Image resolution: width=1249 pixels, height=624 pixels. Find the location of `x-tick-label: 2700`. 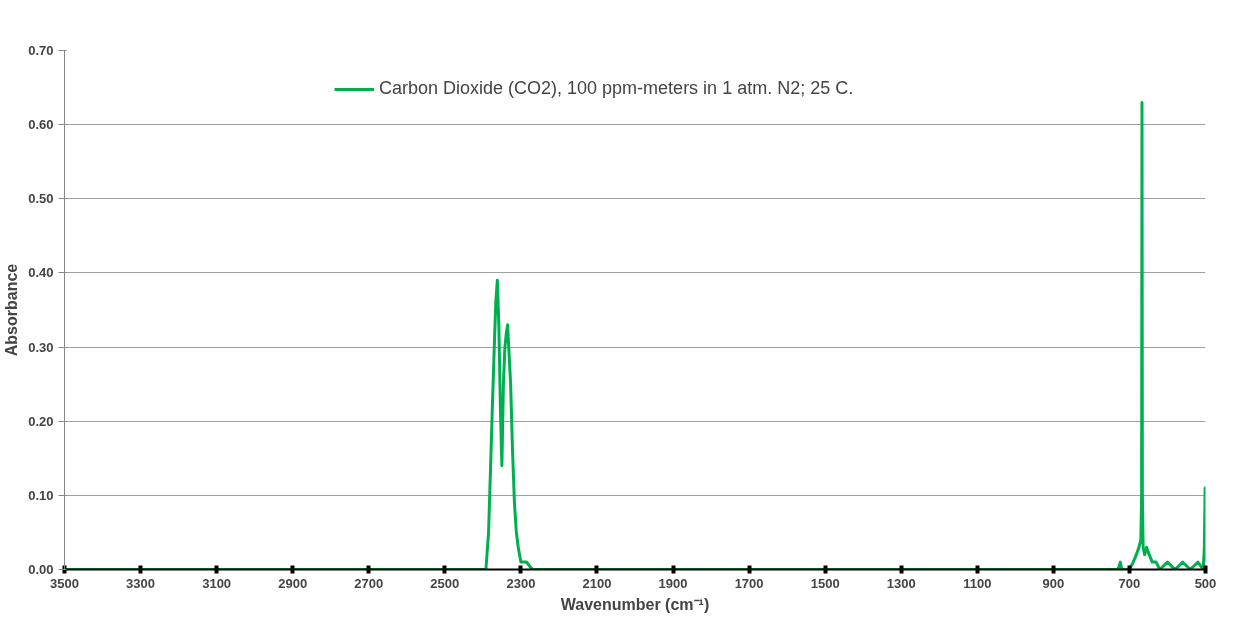

x-tick-label: 2700 is located at coordinates (369, 583).